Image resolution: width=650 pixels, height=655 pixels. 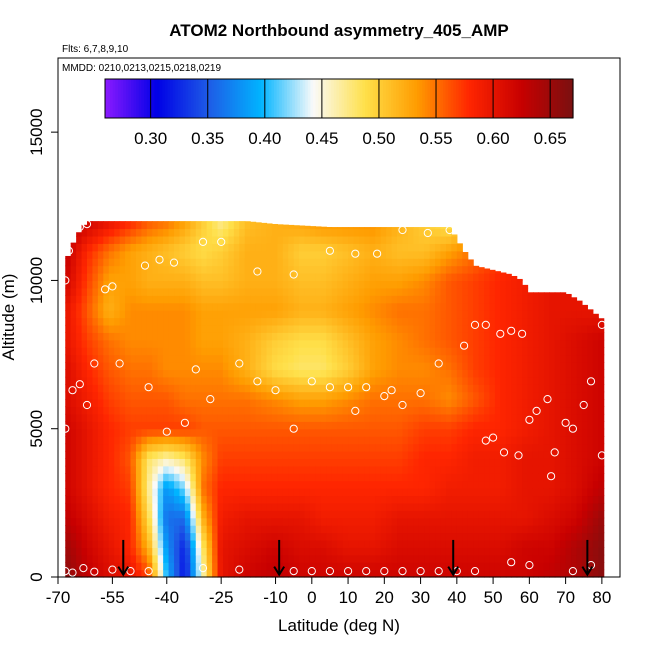 I want to click on chart-title: ATOM2 Northbound asymmetry_405_AMP, so click(x=338, y=30).